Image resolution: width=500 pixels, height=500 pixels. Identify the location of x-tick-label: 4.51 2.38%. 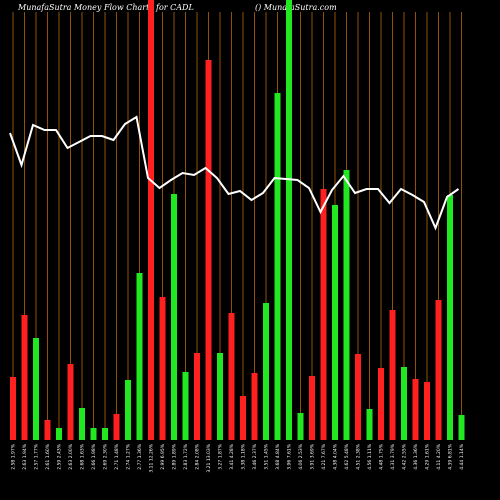
(359, 456).